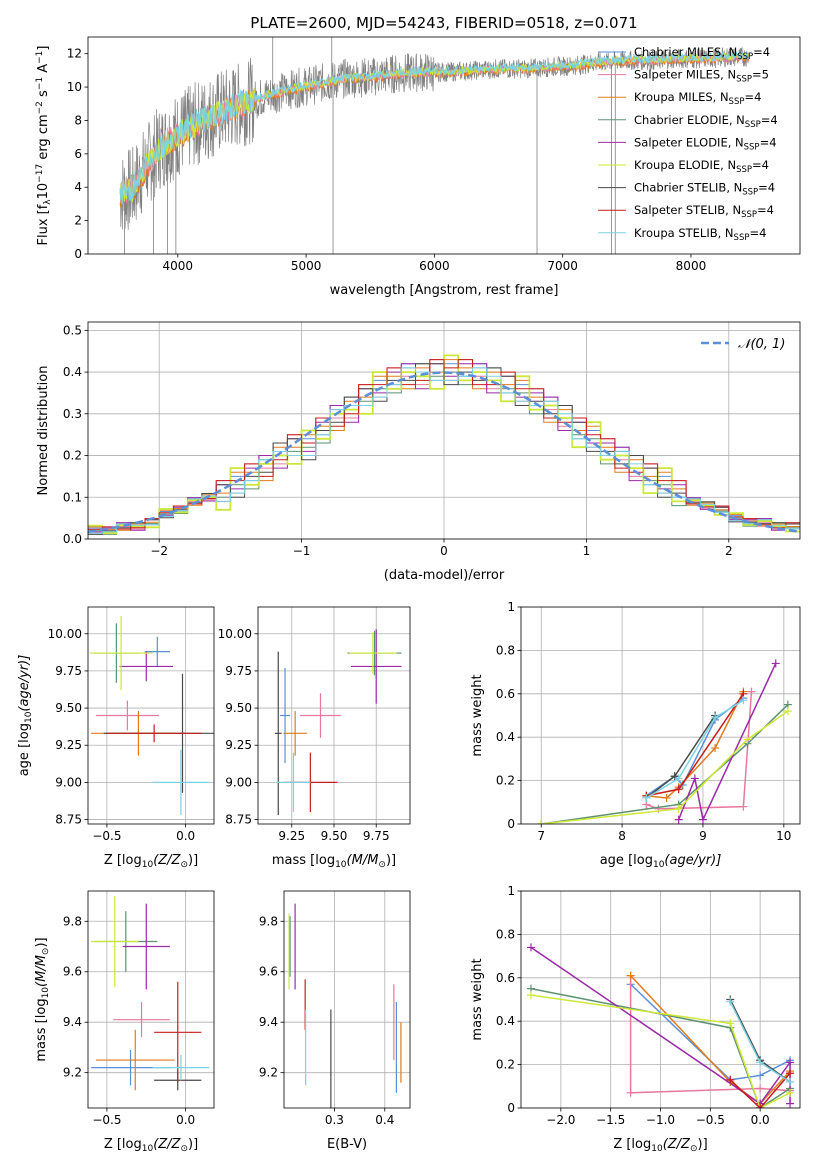 This screenshot has height=1170, width=819. I want to click on model-spectrum, so click(434, 127).